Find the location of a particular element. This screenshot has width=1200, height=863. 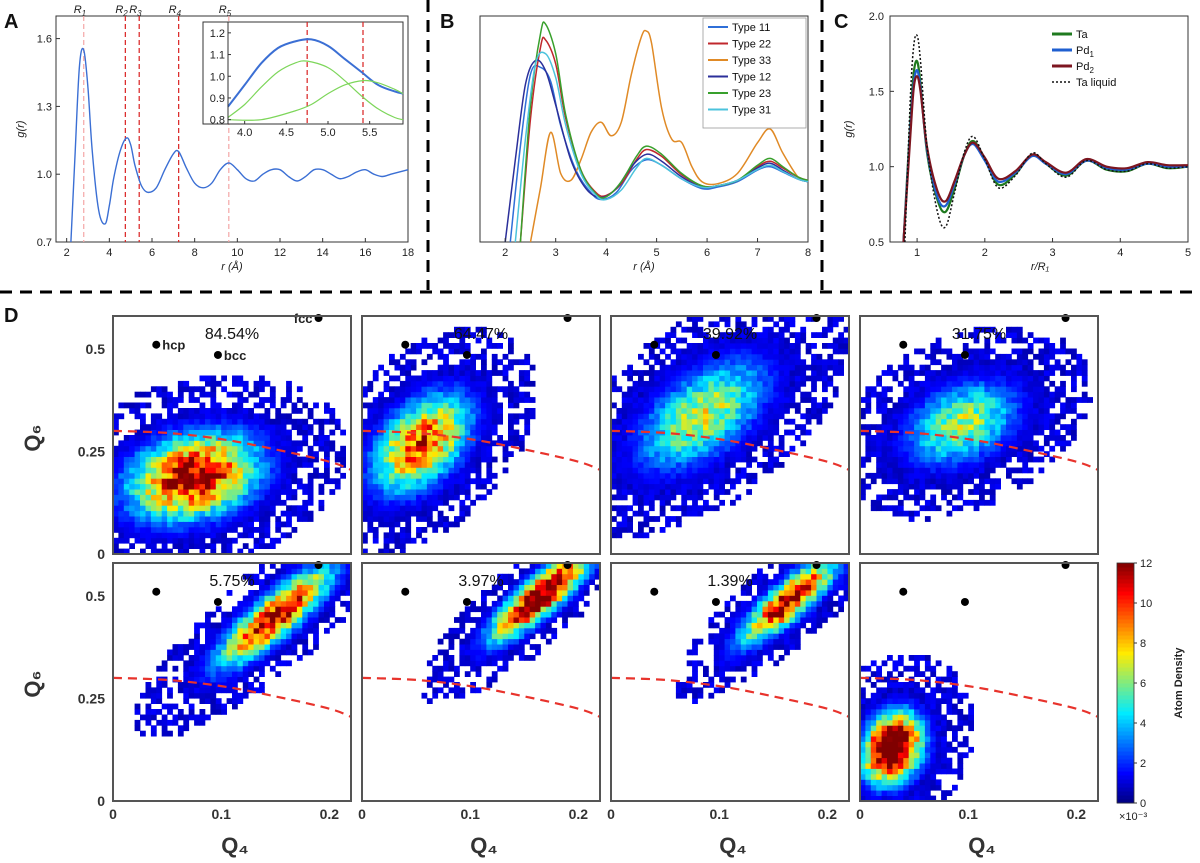

percentage-label: 3.97% is located at coordinates (480, 581).